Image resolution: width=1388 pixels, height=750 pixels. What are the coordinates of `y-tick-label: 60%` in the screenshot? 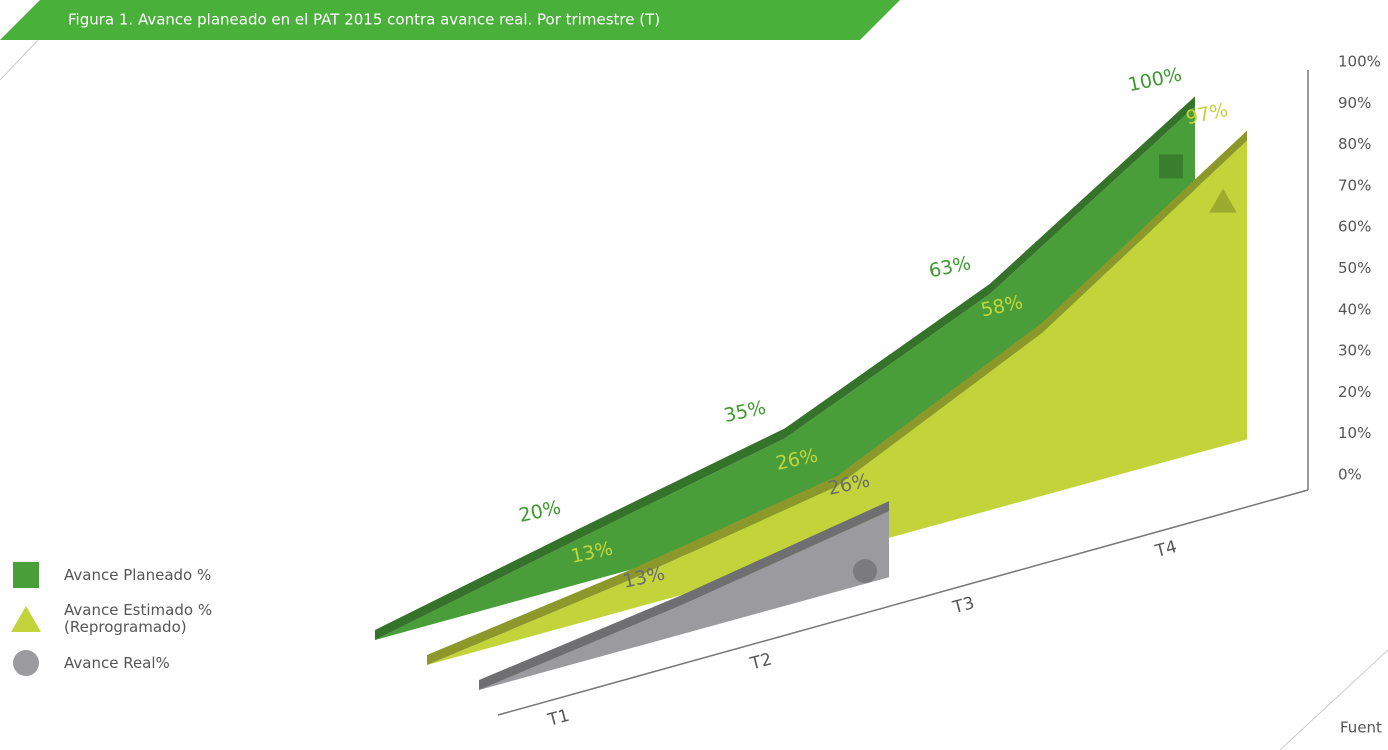 It's located at (1354, 227).